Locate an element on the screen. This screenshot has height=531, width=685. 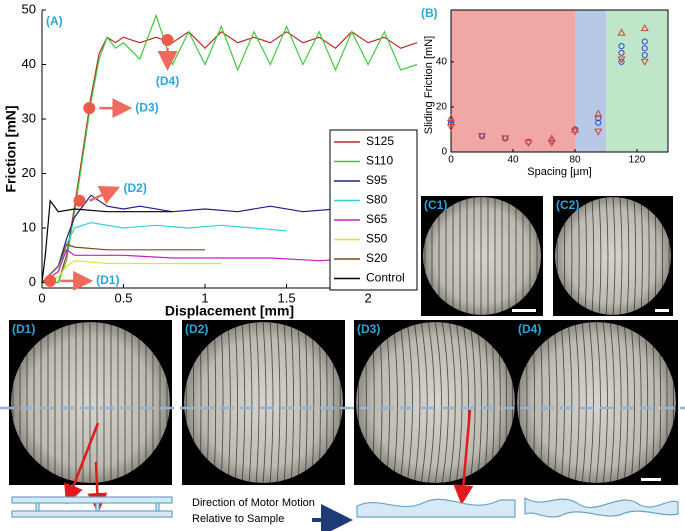
image-label: (C2) is located at coordinates (567, 205).